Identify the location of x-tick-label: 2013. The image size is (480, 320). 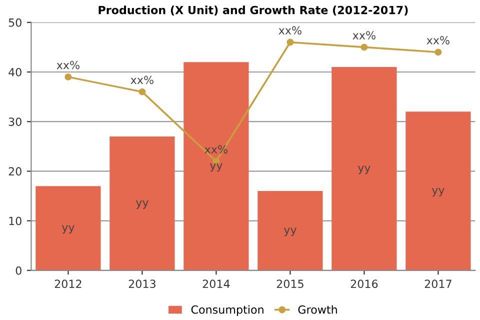
(142, 284).